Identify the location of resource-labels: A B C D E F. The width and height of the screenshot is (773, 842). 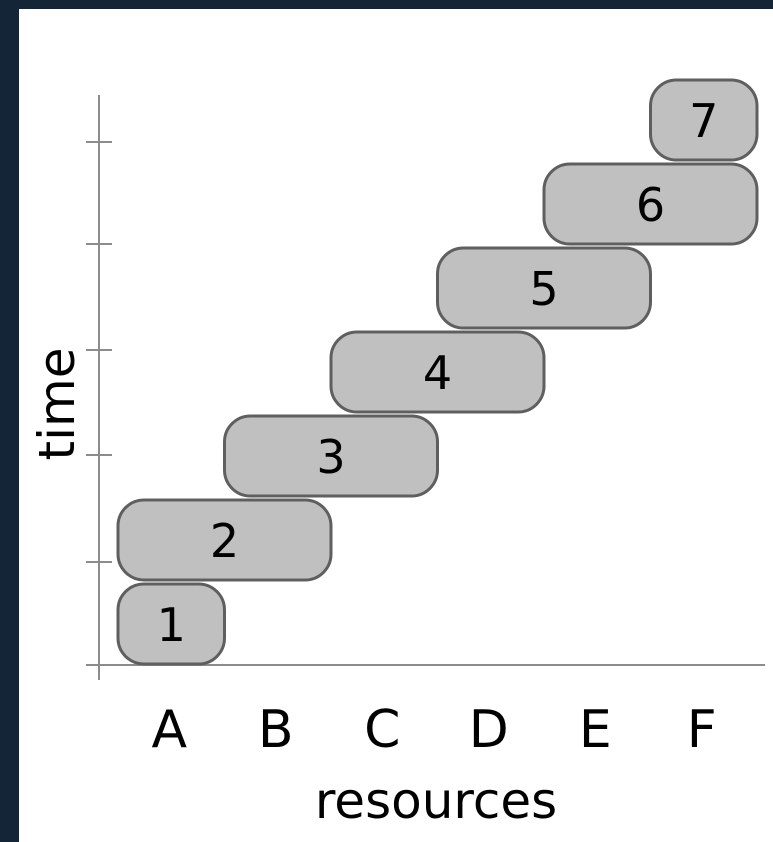
(433, 730).